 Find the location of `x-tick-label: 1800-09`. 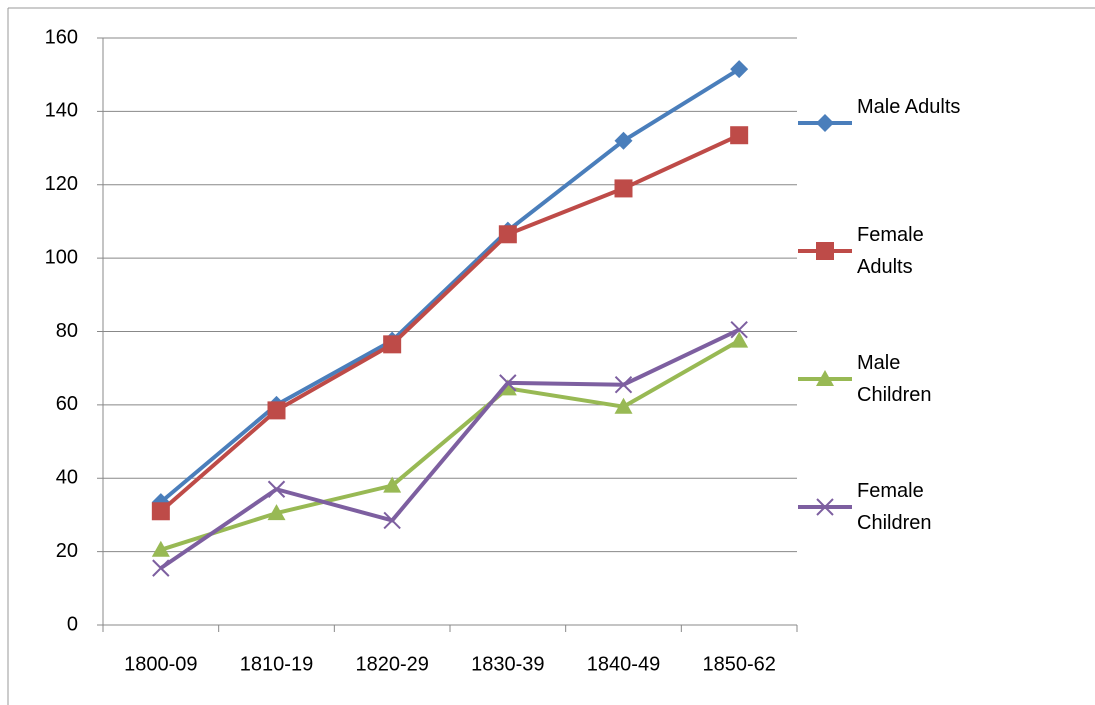

x-tick-label: 1800-09 is located at coordinates (160, 664).